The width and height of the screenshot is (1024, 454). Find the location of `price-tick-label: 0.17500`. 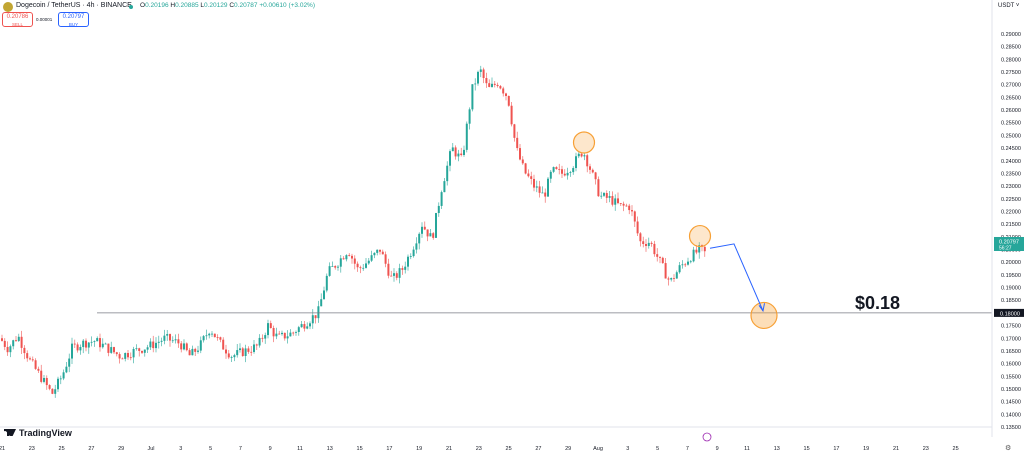

price-tick-label: 0.17500 is located at coordinates (1011, 327).